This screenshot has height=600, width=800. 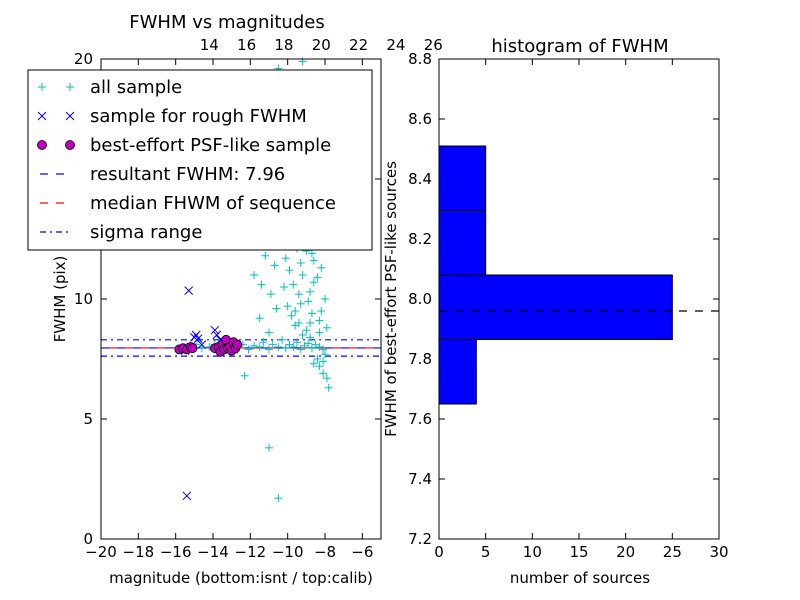 What do you see at coordinates (532, 552) in the screenshot?
I see `histogram-x-tick-label: 10` at bounding box center [532, 552].